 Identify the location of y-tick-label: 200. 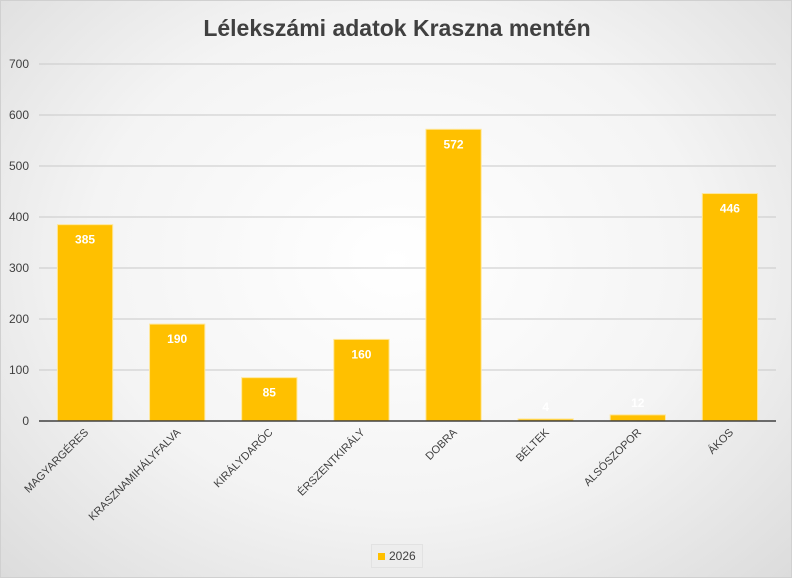
(19, 319).